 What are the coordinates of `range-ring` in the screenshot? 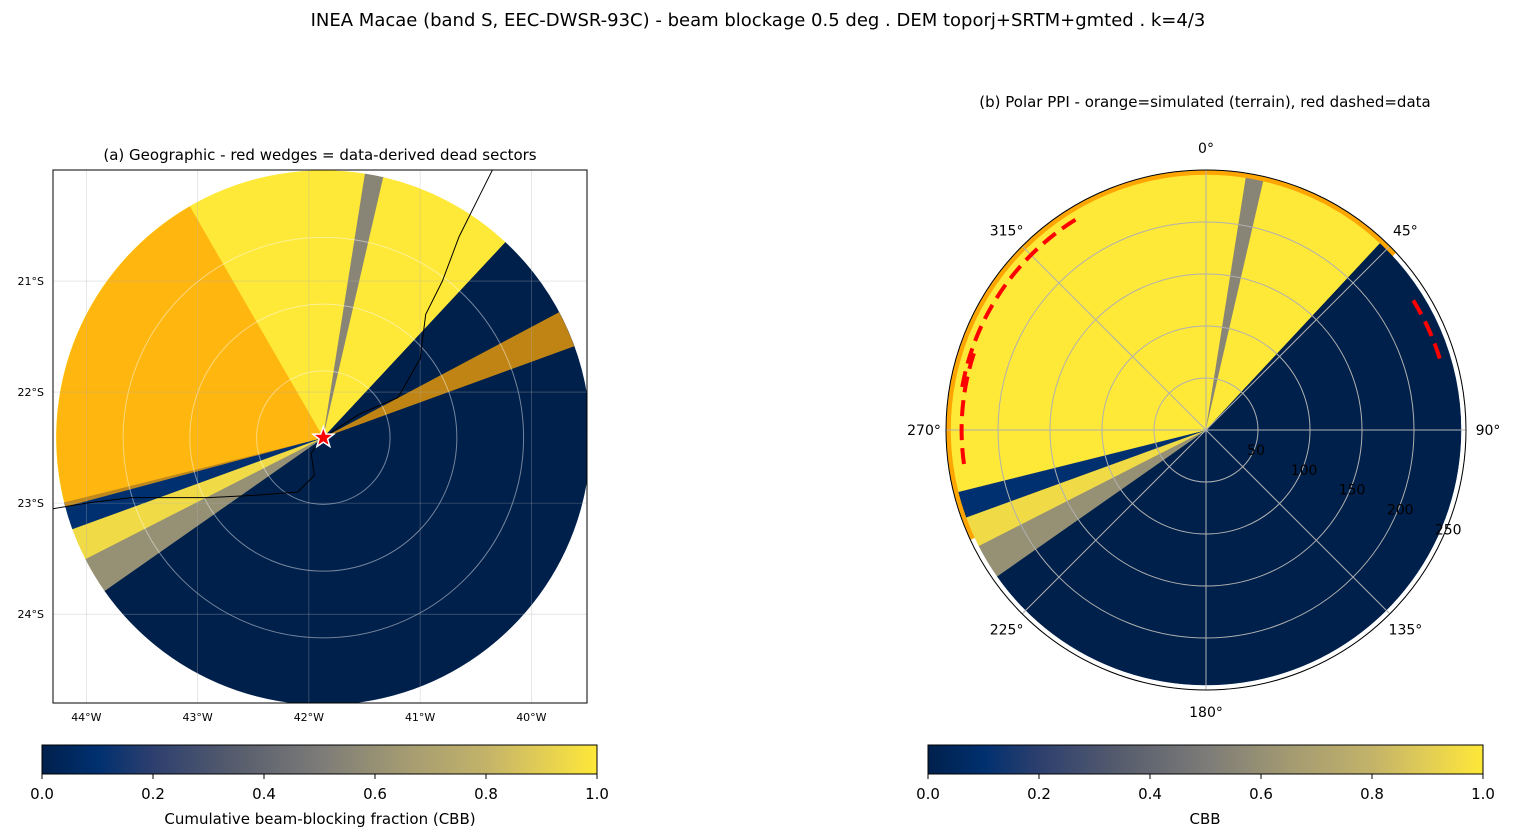 It's located at (323, 437).